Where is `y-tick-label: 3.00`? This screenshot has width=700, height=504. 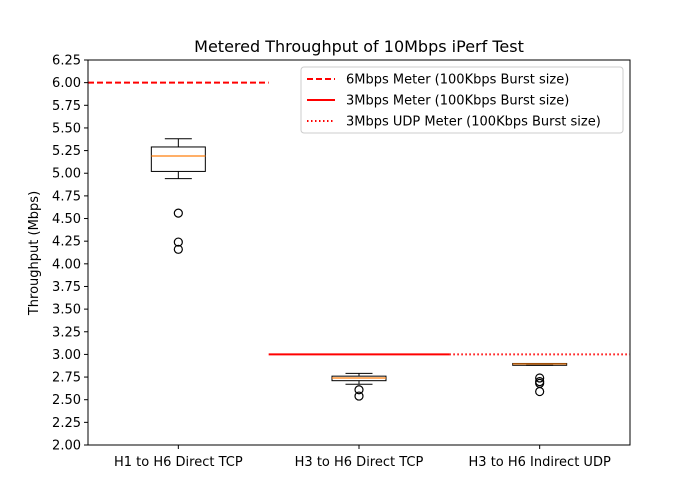
y-tick-label: 3.00 is located at coordinates (66, 355).